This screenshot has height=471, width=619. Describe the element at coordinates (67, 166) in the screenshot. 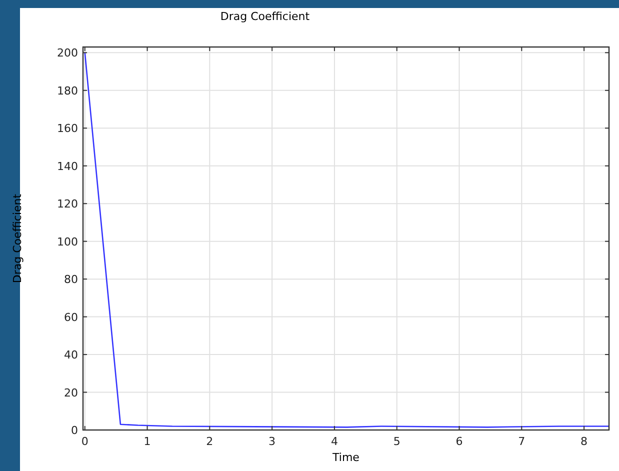

I see `y-tick-label: 140` at that location.